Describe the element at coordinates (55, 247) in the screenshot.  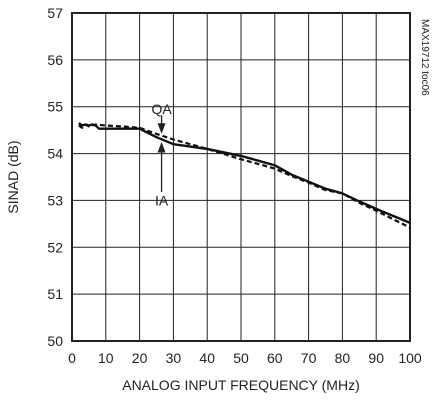
I see `y-tick-label: 52` at that location.